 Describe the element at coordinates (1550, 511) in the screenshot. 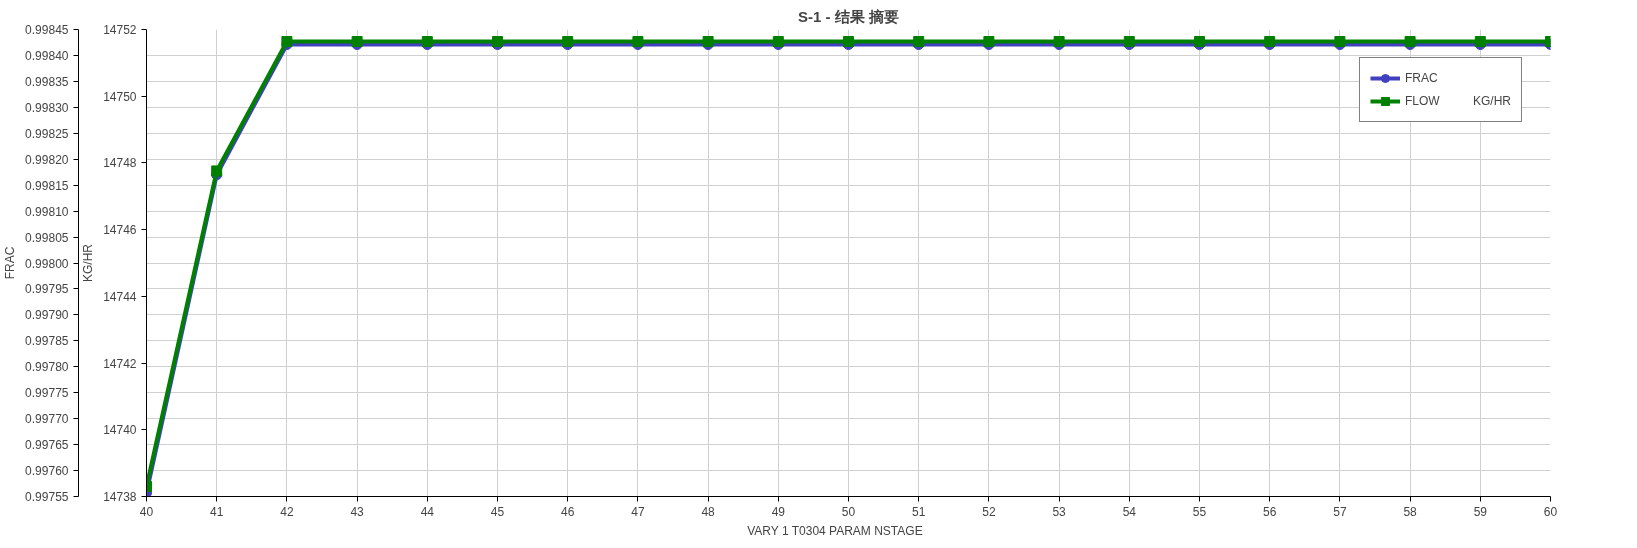

I see `x-tick-label: 60` at that location.